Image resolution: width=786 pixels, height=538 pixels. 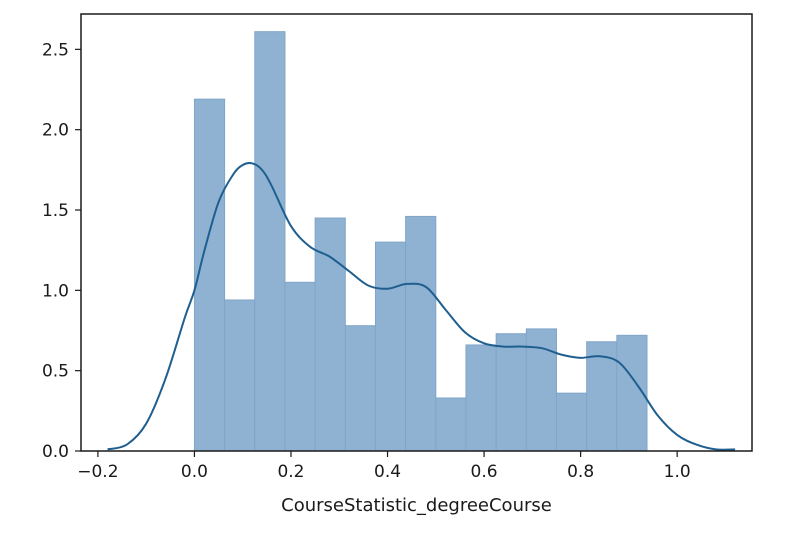 I want to click on y-tick-label: 1.0, so click(x=55, y=291).